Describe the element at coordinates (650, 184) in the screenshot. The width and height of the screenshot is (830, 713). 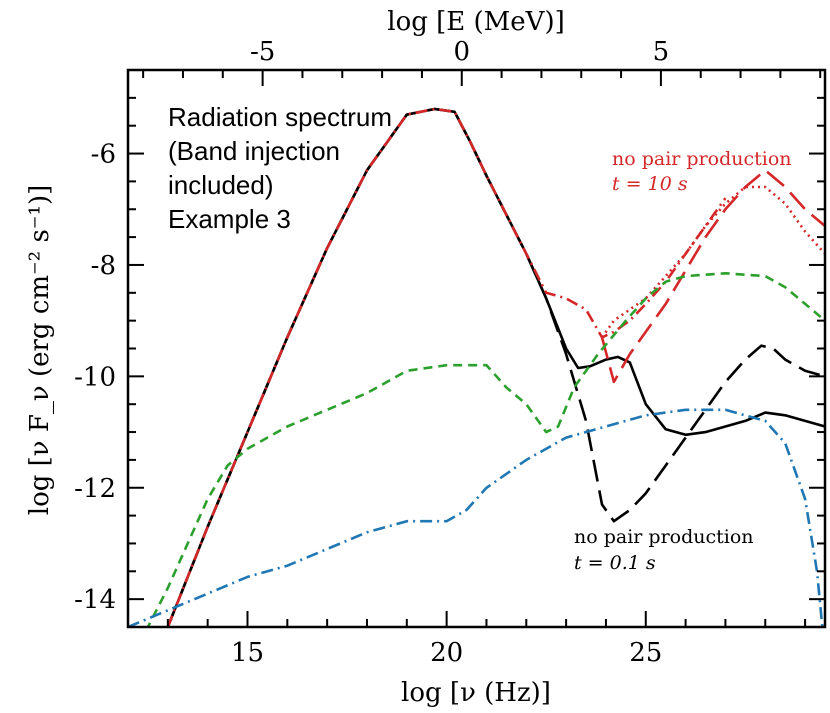
I see `red-annotation-line-2: t = 10 s` at that location.